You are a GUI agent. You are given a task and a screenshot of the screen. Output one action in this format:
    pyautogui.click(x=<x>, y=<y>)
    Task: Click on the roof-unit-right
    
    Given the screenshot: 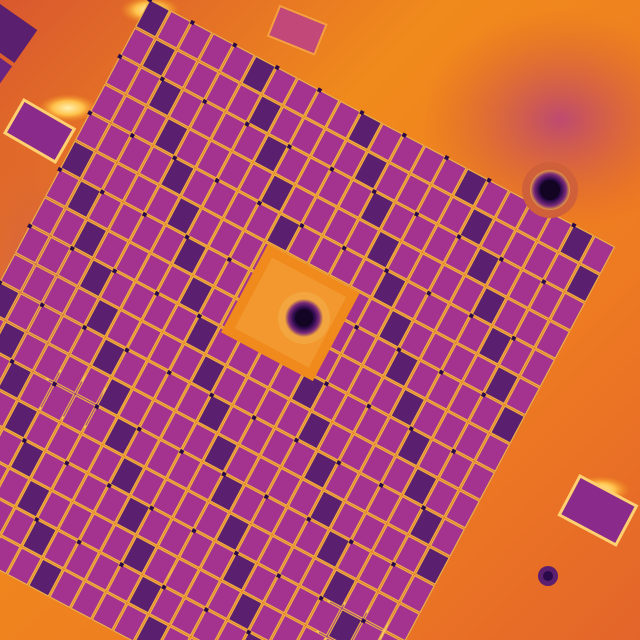 What is the action you would take?
    pyautogui.click(x=598, y=510)
    